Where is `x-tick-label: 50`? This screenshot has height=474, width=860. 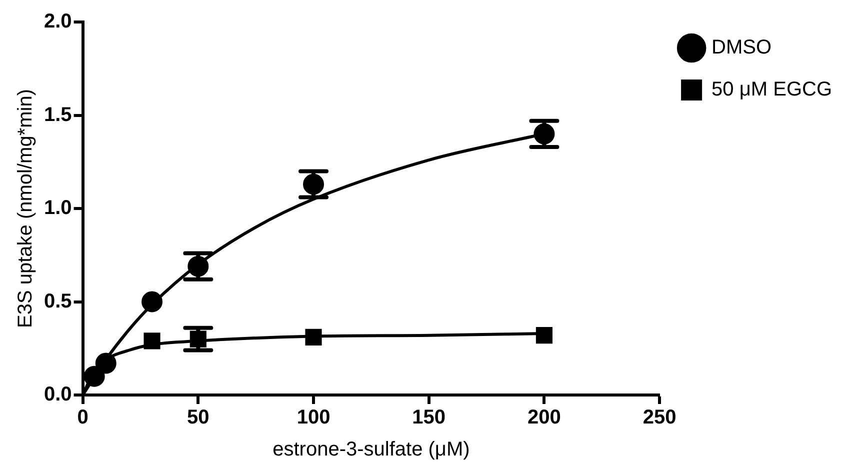
x-tick-label: 50 is located at coordinates (198, 417).